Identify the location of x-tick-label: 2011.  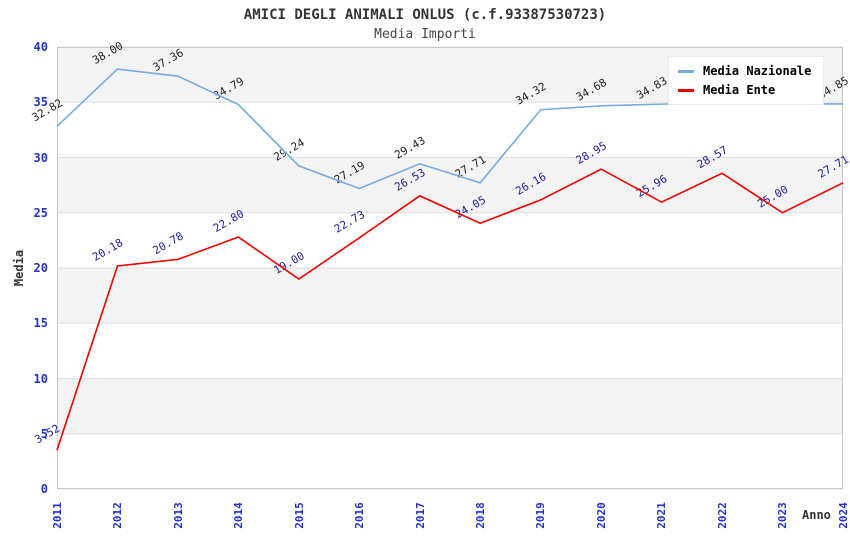
(57, 515).